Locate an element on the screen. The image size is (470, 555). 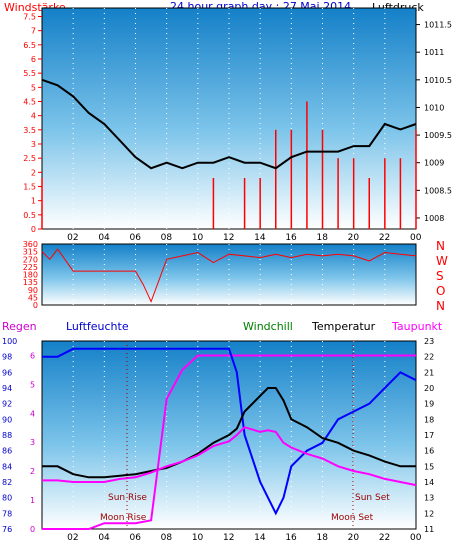
x-tick-label: 08 is located at coordinates (167, 538).